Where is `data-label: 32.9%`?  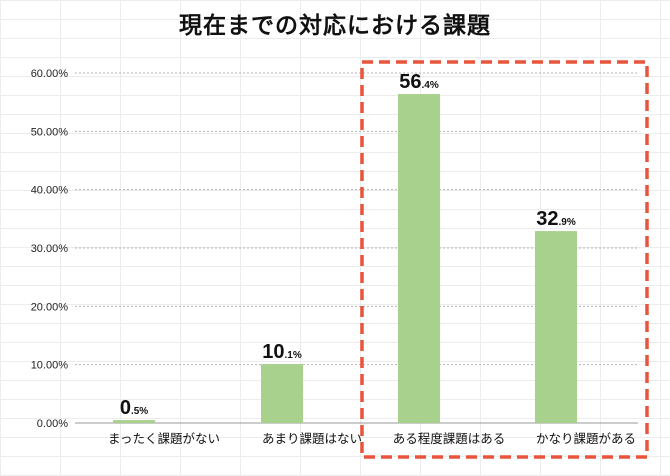 data-label: 32.9% is located at coordinates (556, 219).